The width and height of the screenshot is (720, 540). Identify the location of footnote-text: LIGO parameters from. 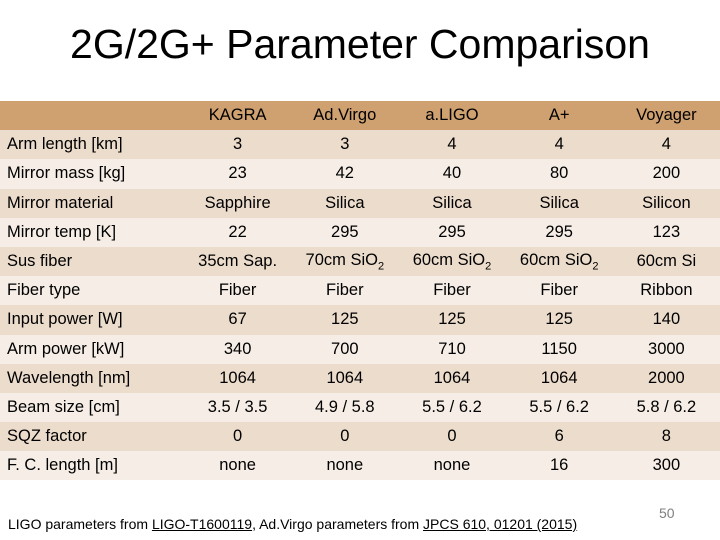
(80, 524).